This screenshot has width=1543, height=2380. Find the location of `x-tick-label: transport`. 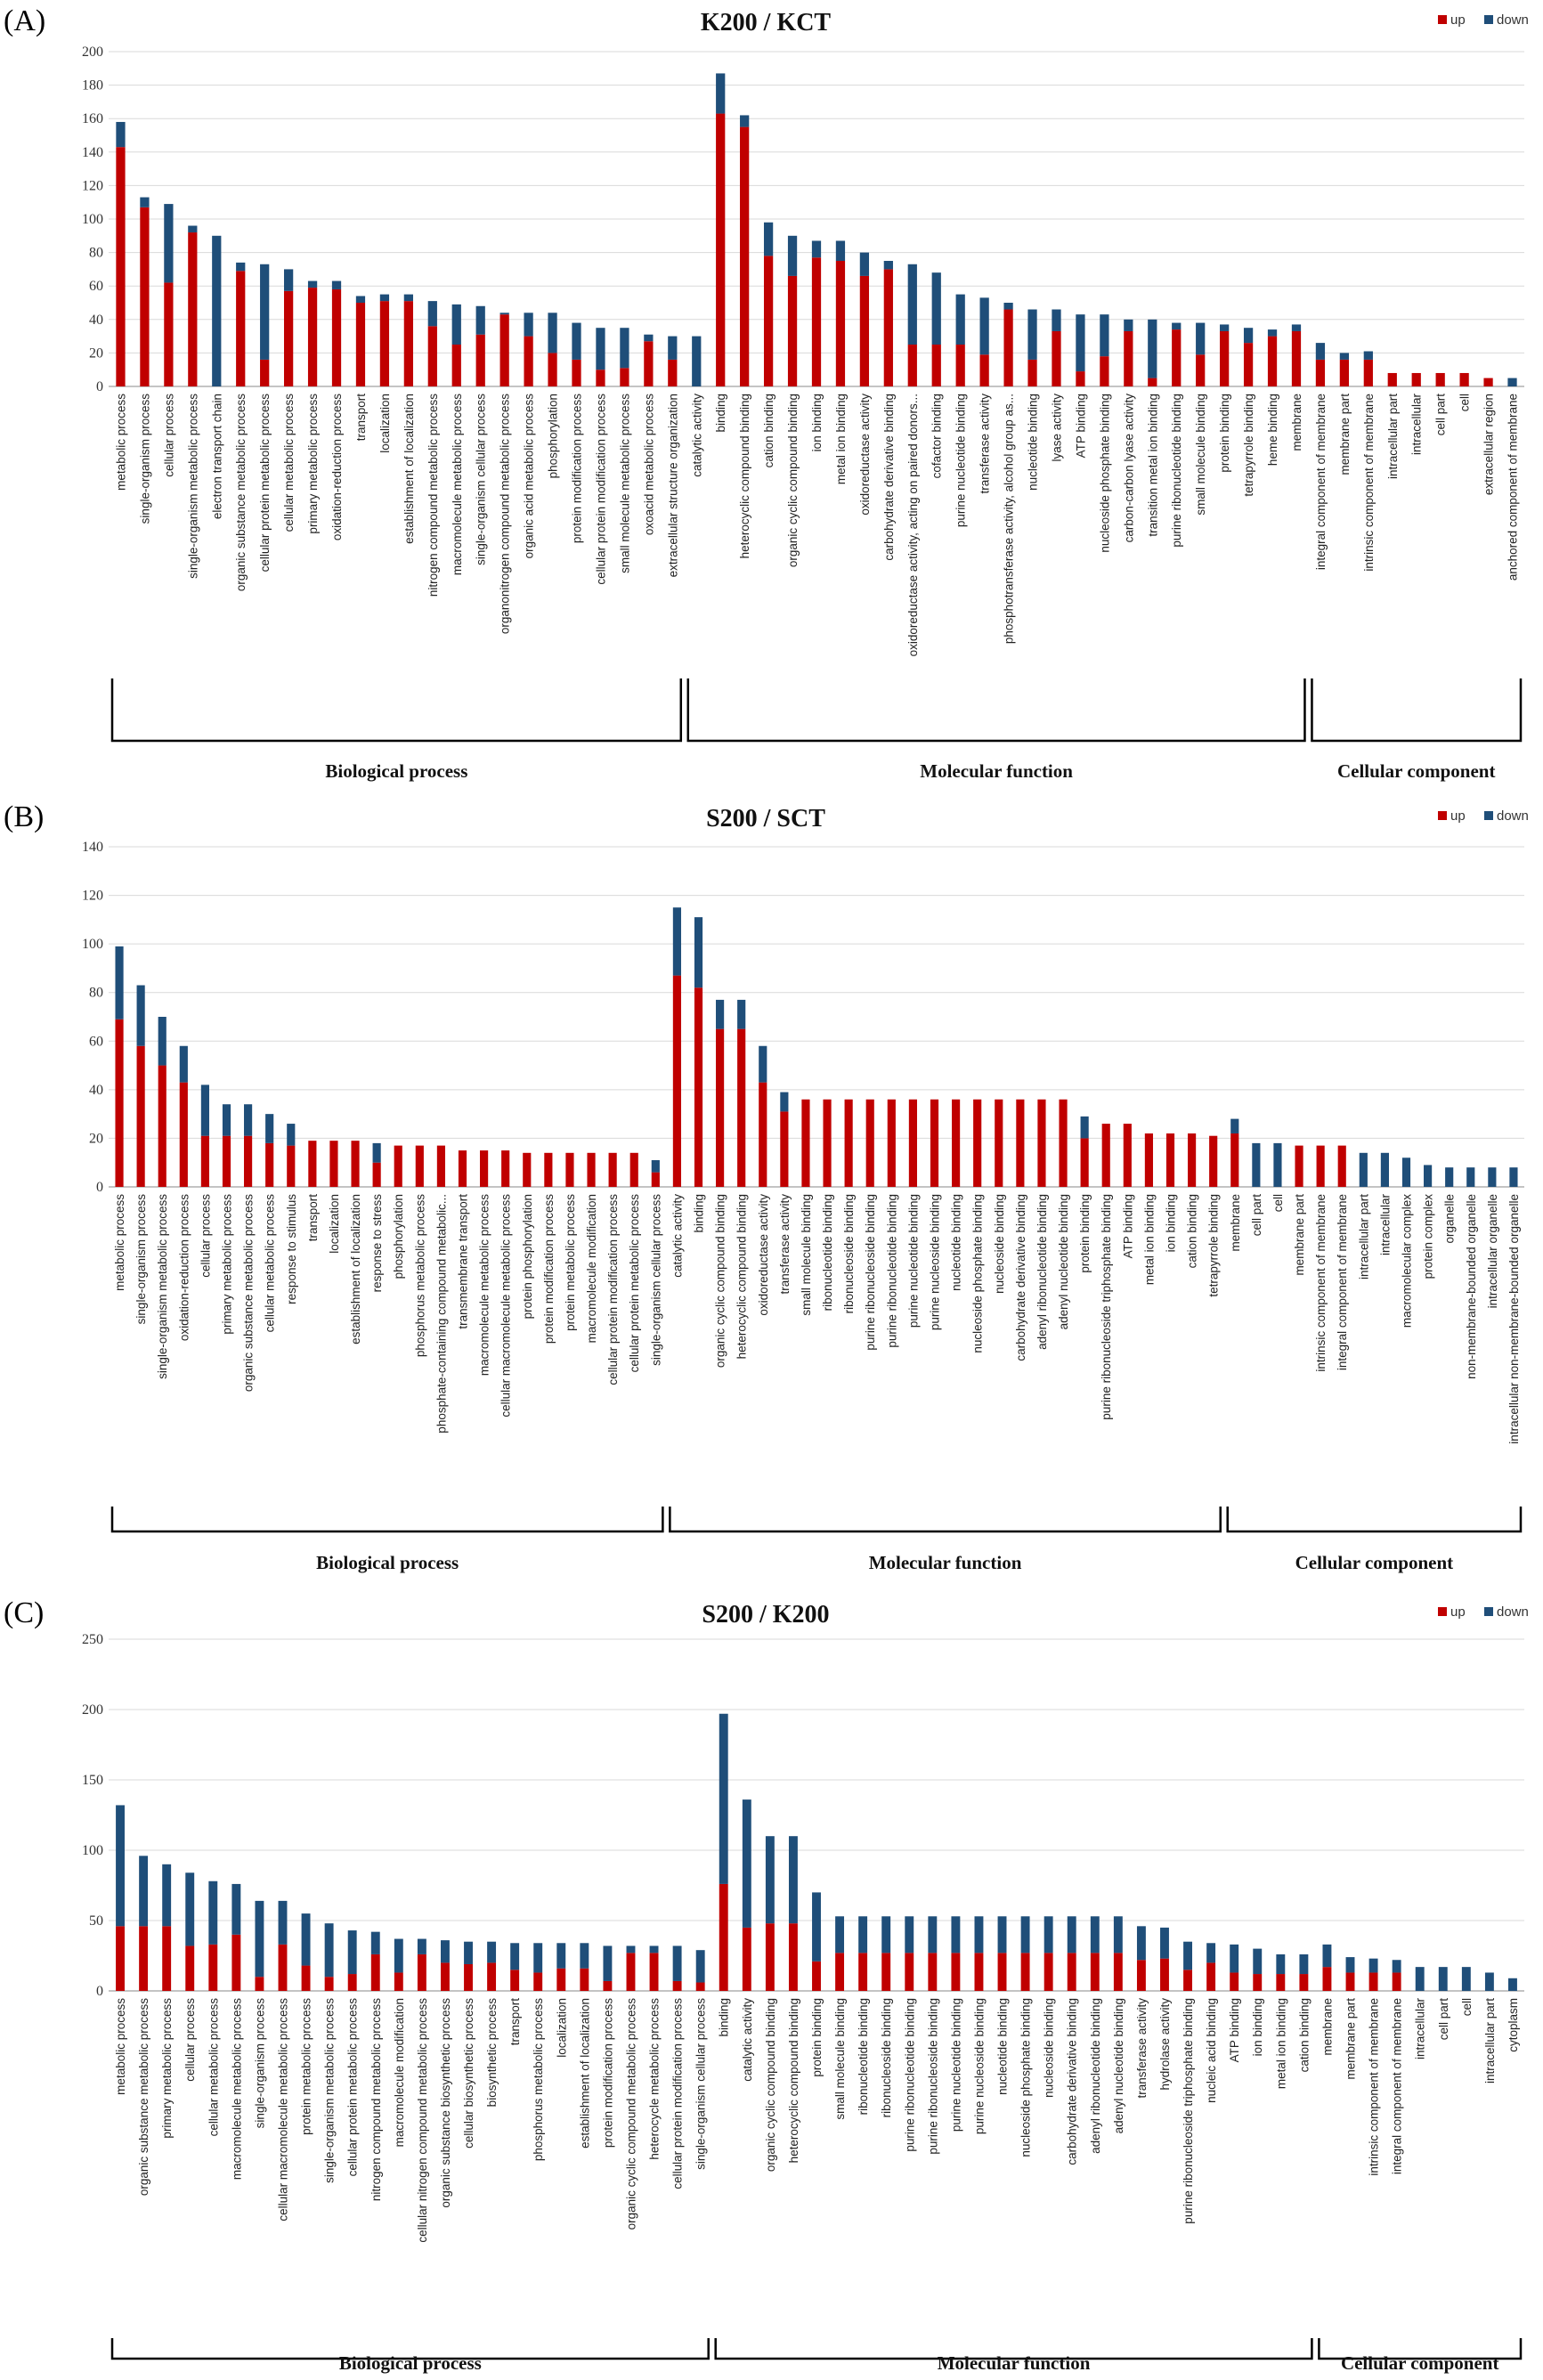

x-tick-label: transport is located at coordinates (515, 2022).